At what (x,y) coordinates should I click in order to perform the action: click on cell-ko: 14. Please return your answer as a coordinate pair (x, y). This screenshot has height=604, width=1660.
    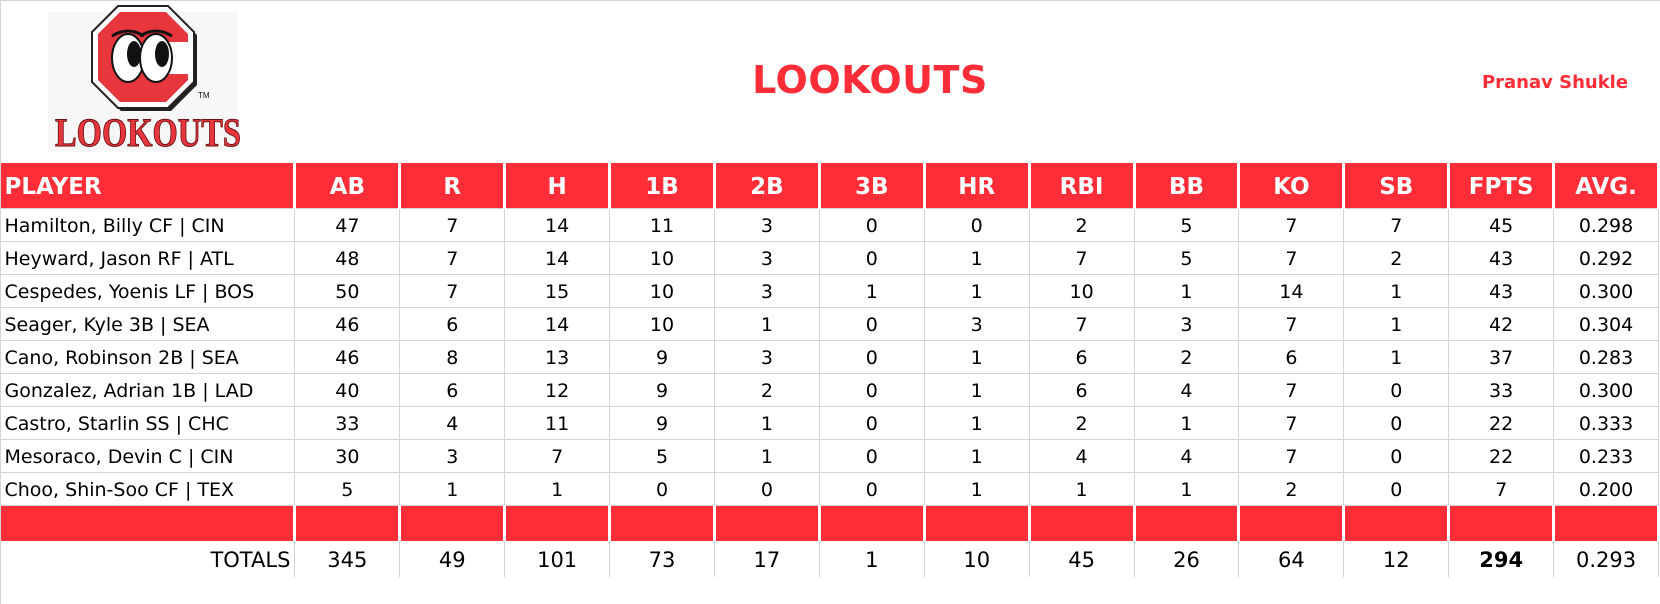
    Looking at the image, I should click on (1291, 290).